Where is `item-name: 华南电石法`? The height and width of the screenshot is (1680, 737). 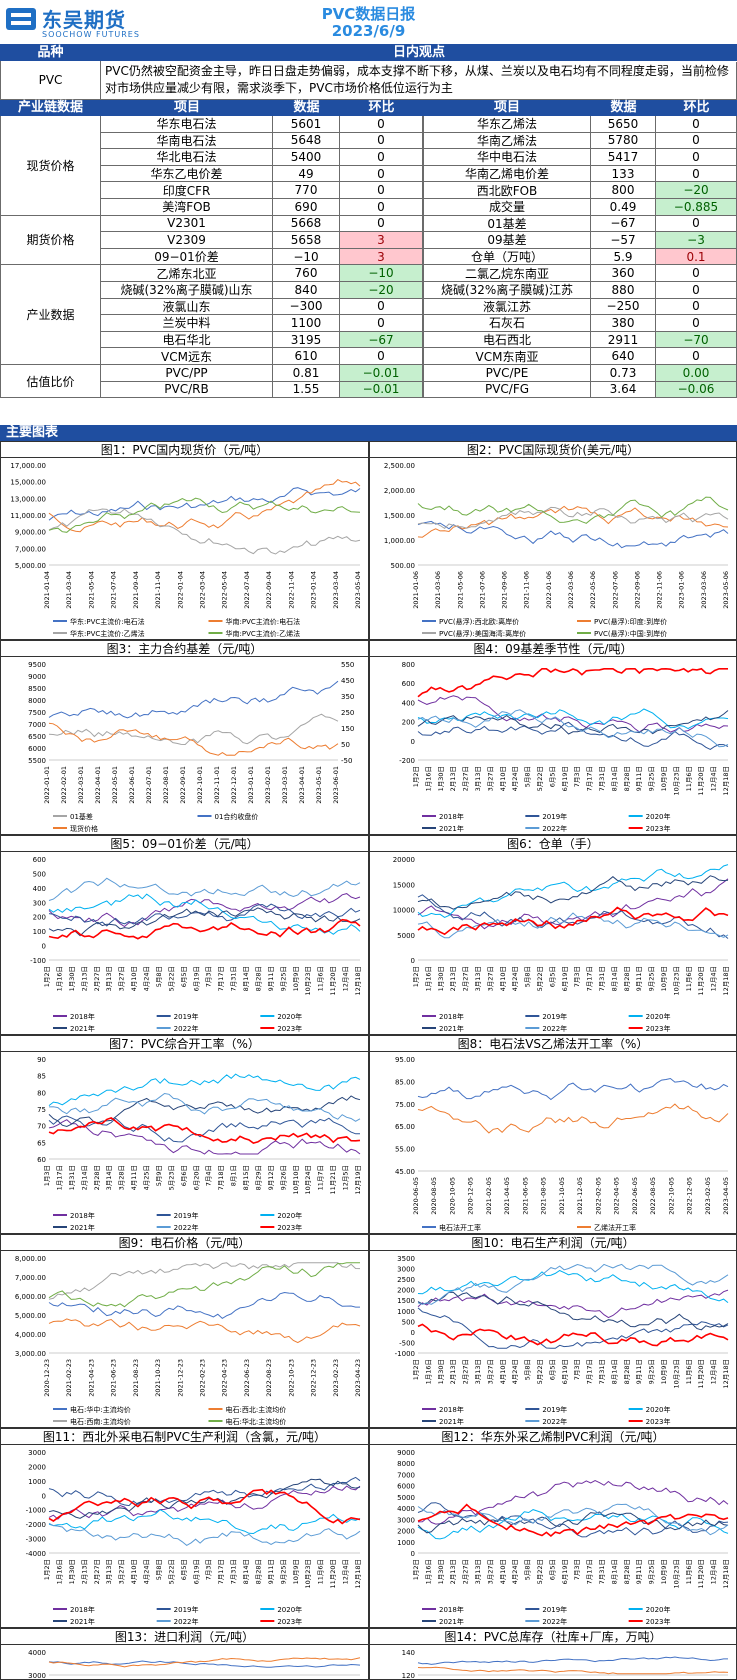
item-name: 华南电石法 is located at coordinates (187, 141).